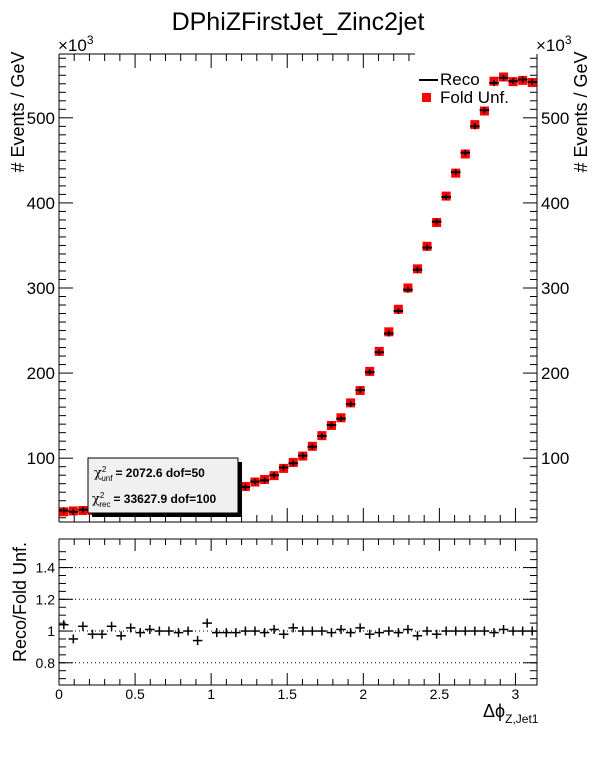 The width and height of the screenshot is (596, 772). Describe the element at coordinates (555, 288) in the screenshot. I see `main-ytick-label-right: 300` at that location.